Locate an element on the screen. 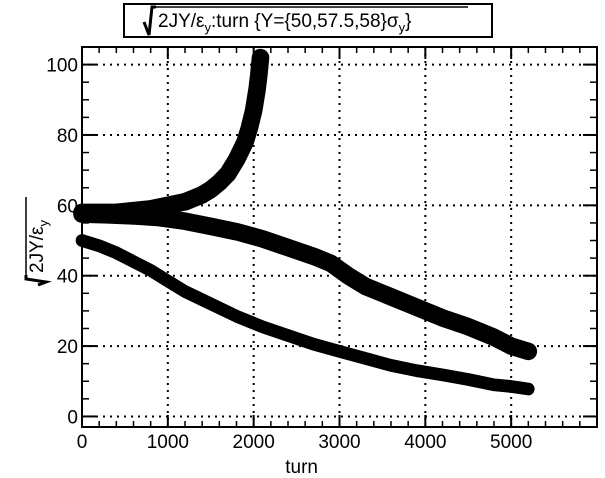 The width and height of the screenshot is (605, 478). x-tick-label: 0 is located at coordinates (82, 442).